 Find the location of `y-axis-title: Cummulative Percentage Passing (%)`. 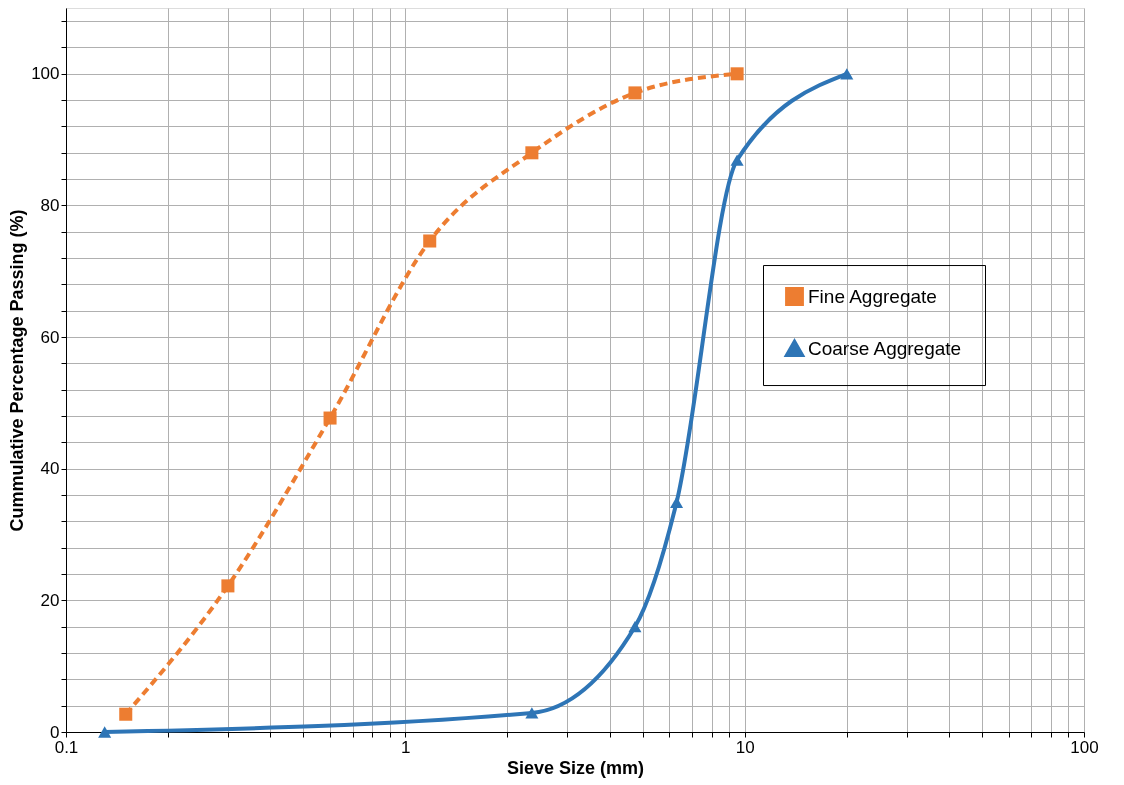

y-axis-title: Cummulative Percentage Passing (%) is located at coordinates (17, 370).